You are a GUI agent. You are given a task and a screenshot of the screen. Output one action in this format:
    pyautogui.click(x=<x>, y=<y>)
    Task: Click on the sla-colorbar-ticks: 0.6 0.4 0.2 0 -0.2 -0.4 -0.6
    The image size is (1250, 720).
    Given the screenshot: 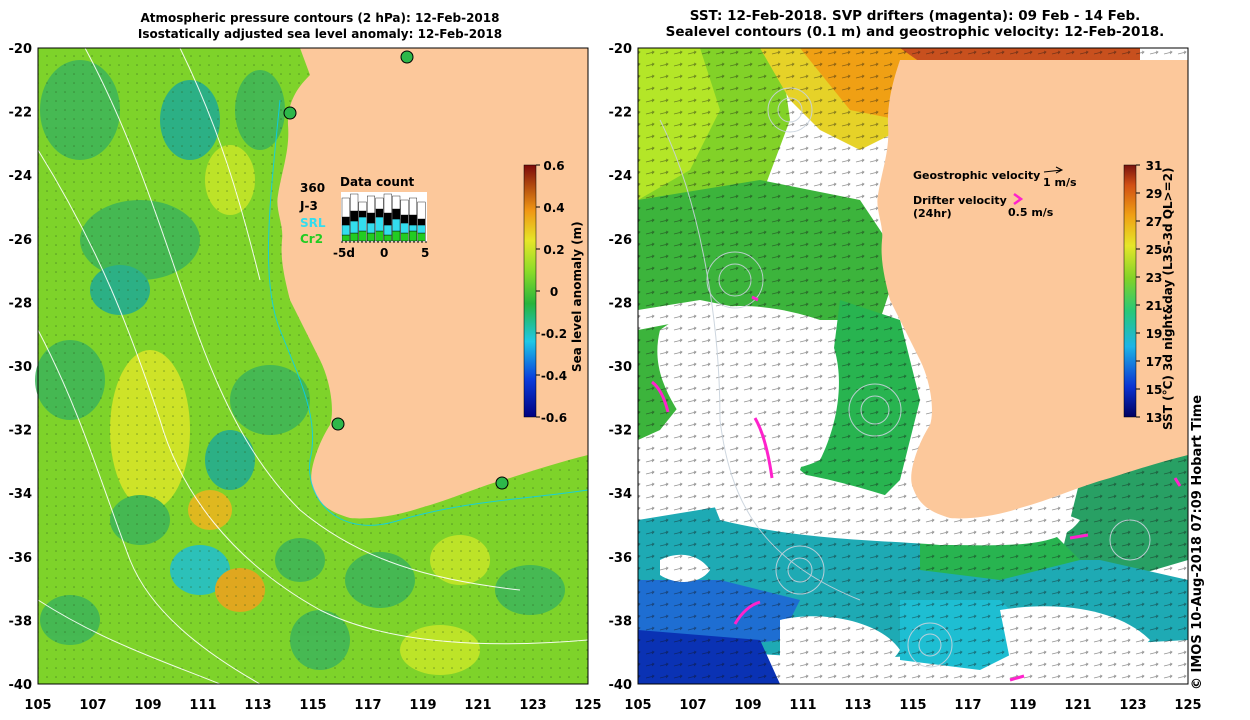 What is the action you would take?
    pyautogui.click(x=551, y=292)
    